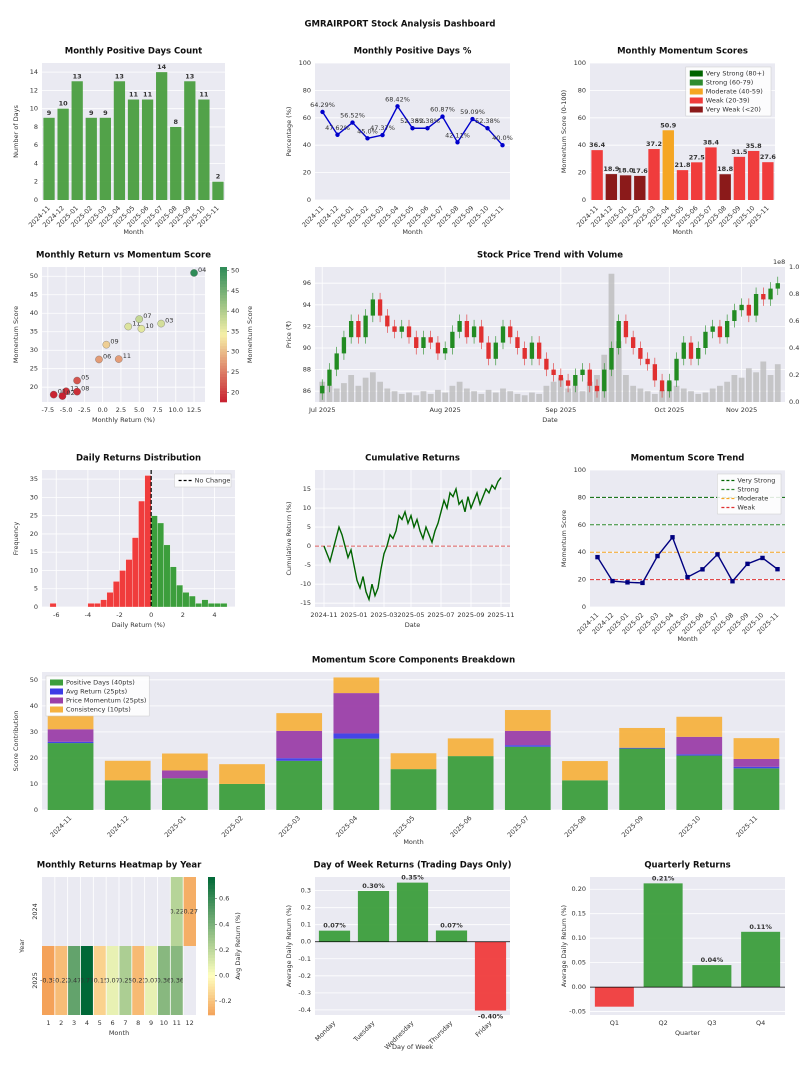 The height and width of the screenshot is (1066, 800). Describe the element at coordinates (442, 110) in the screenshot. I see `value-label: 60.87%` at that location.